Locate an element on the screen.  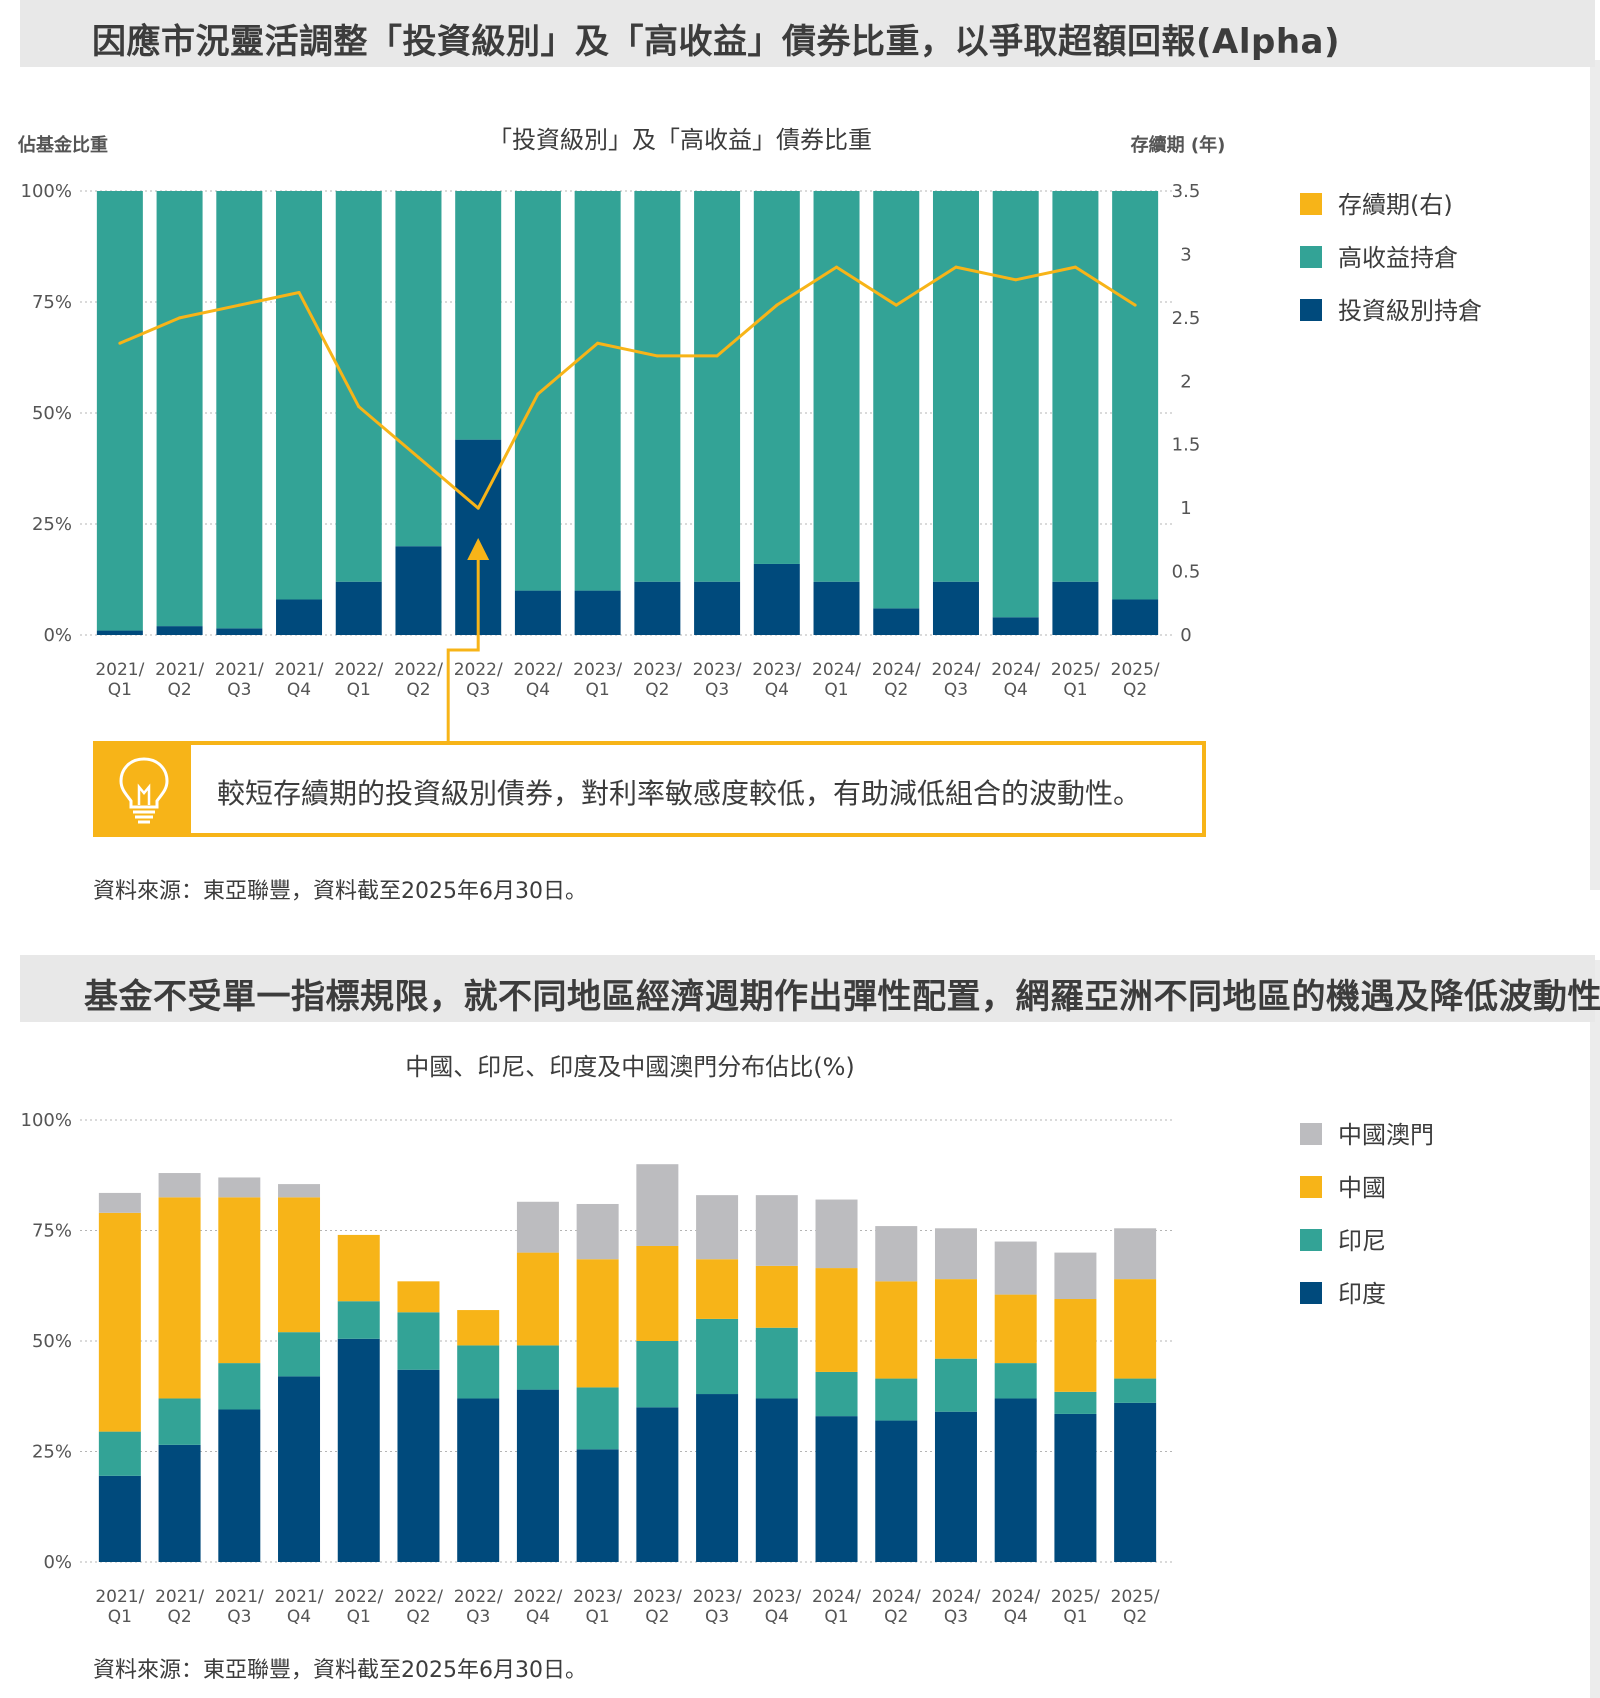
chart1-title: 「投資級別」及「高收益」債券比重 is located at coordinates (680, 140).